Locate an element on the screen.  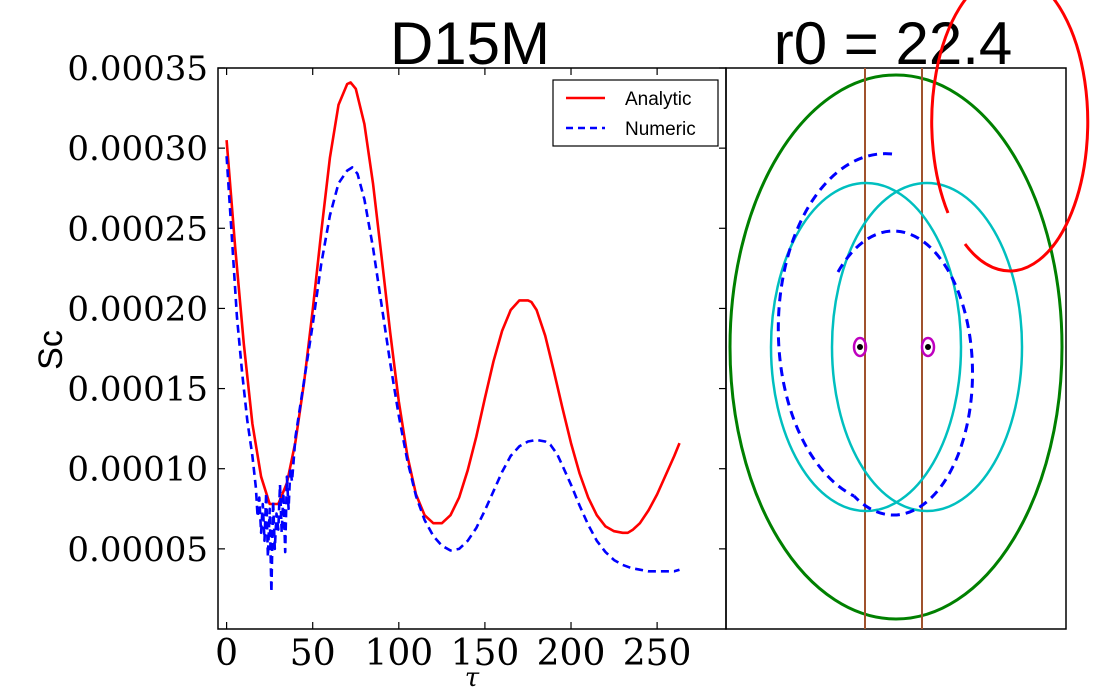
right-body-ring is located at coordinates (928, 347).